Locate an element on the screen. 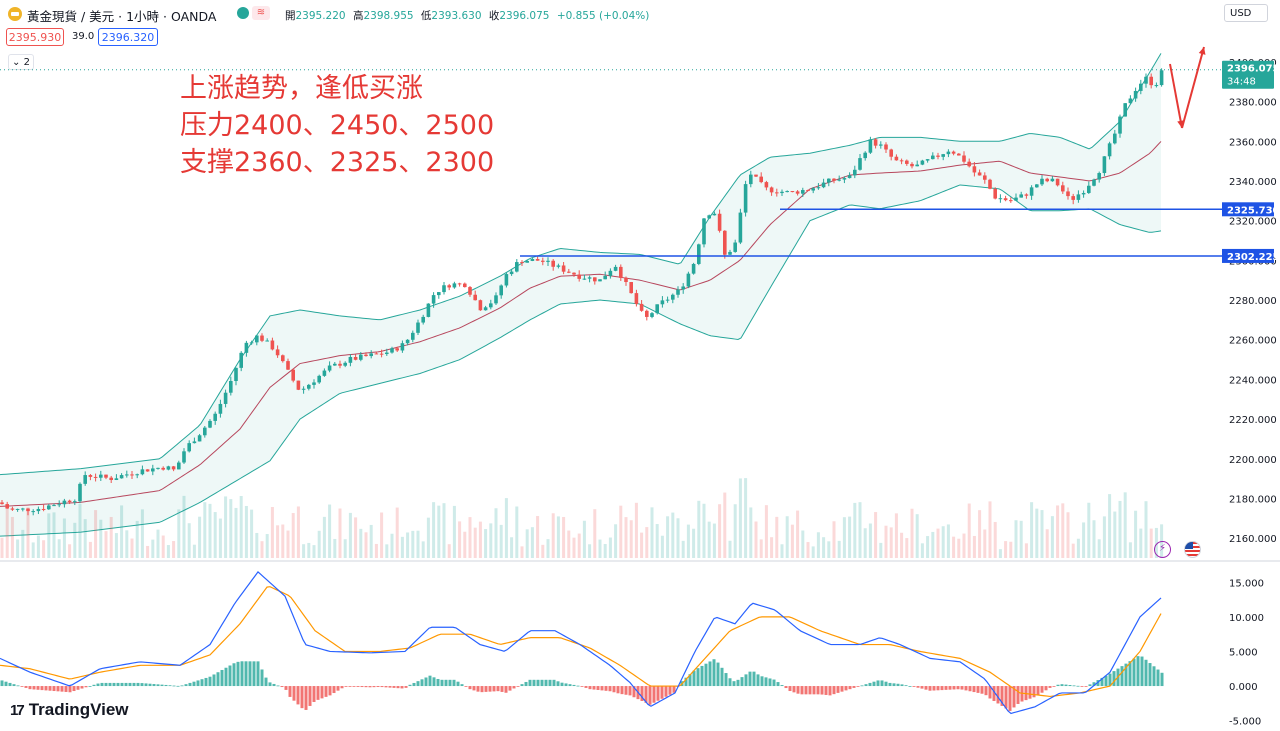  symbol-title: 黃金現貨 / 美元 · 1小時 · OANDA is located at coordinates (122, 16).